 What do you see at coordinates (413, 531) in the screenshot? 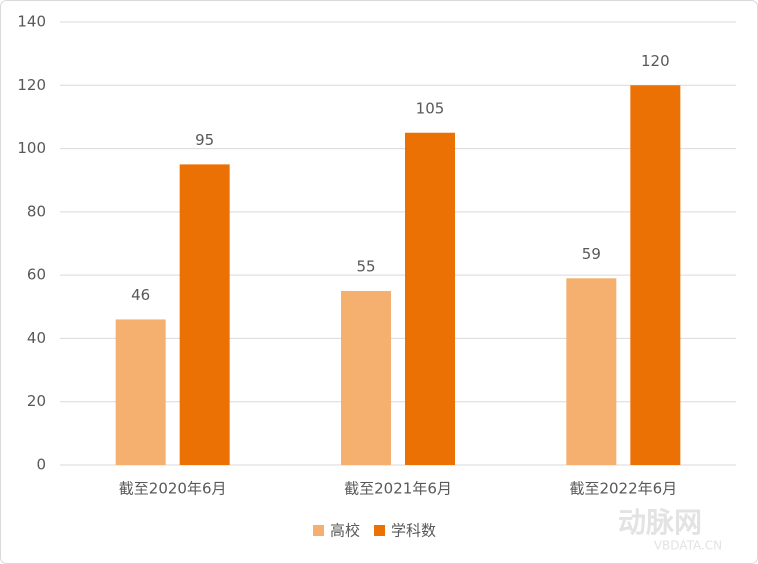
I see `legend-label: 学科数` at bounding box center [413, 531].